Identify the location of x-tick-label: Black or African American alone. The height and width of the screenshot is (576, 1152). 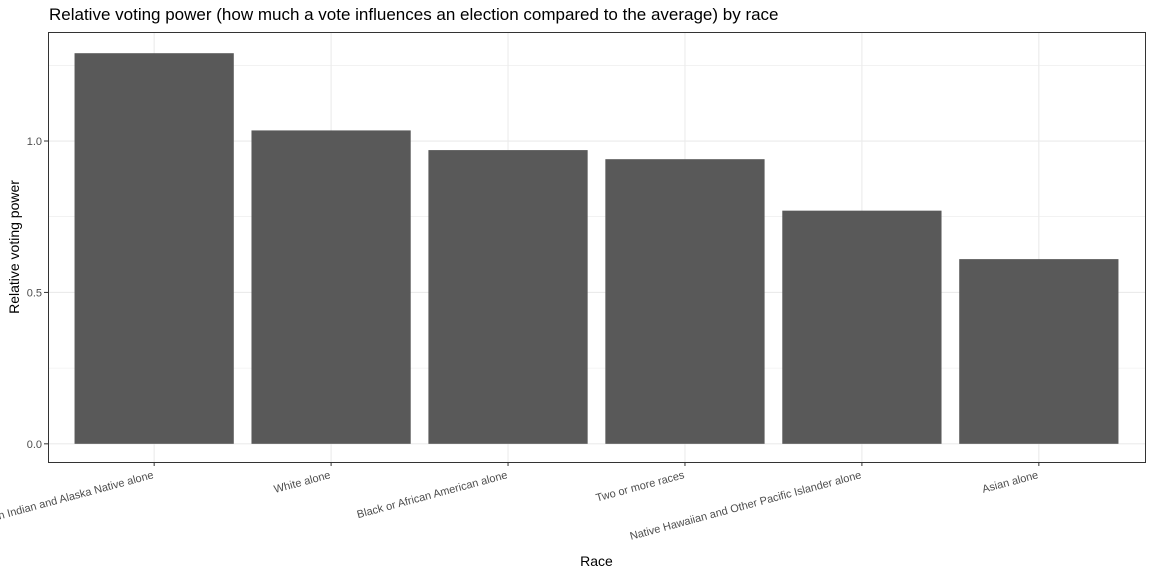
(432, 495).